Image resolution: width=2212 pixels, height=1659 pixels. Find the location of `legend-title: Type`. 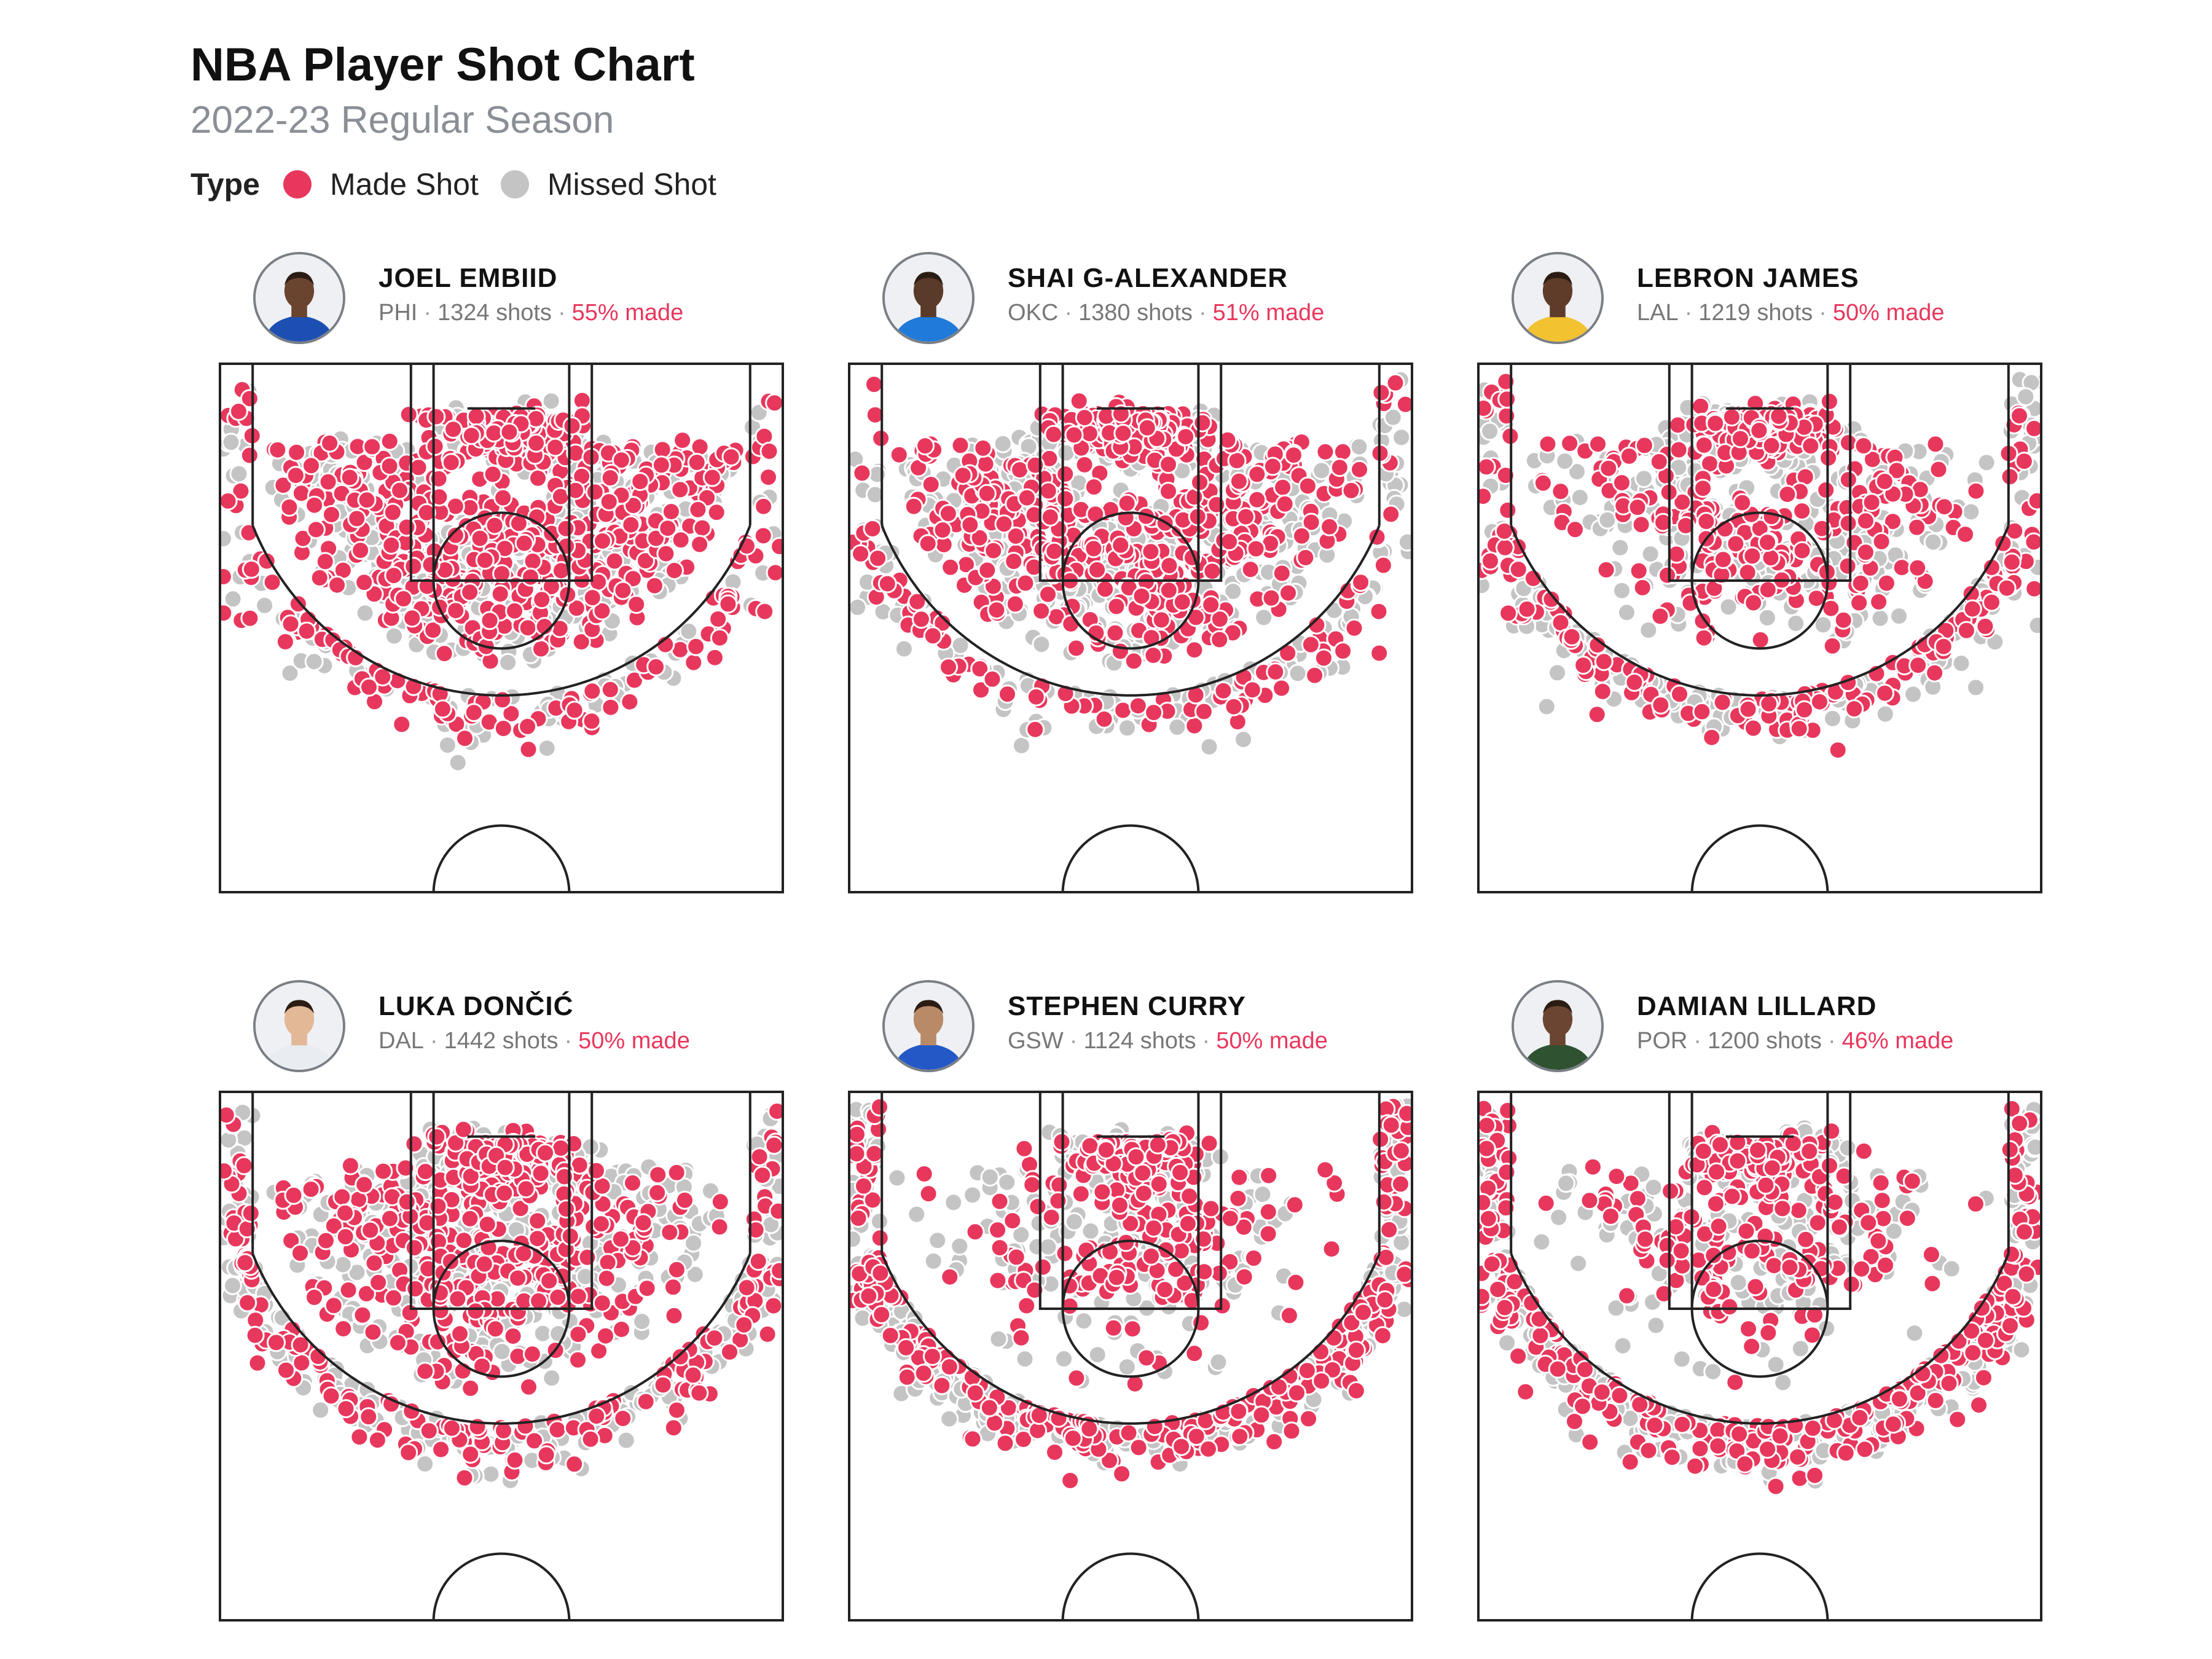

legend-title: Type is located at coordinates (225, 184).